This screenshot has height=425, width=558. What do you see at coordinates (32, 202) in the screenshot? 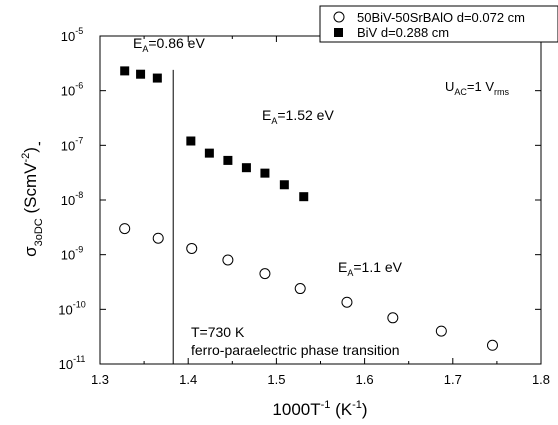
I see `y-axis-label: σ3oDC (ScmV-2)` at bounding box center [32, 202].